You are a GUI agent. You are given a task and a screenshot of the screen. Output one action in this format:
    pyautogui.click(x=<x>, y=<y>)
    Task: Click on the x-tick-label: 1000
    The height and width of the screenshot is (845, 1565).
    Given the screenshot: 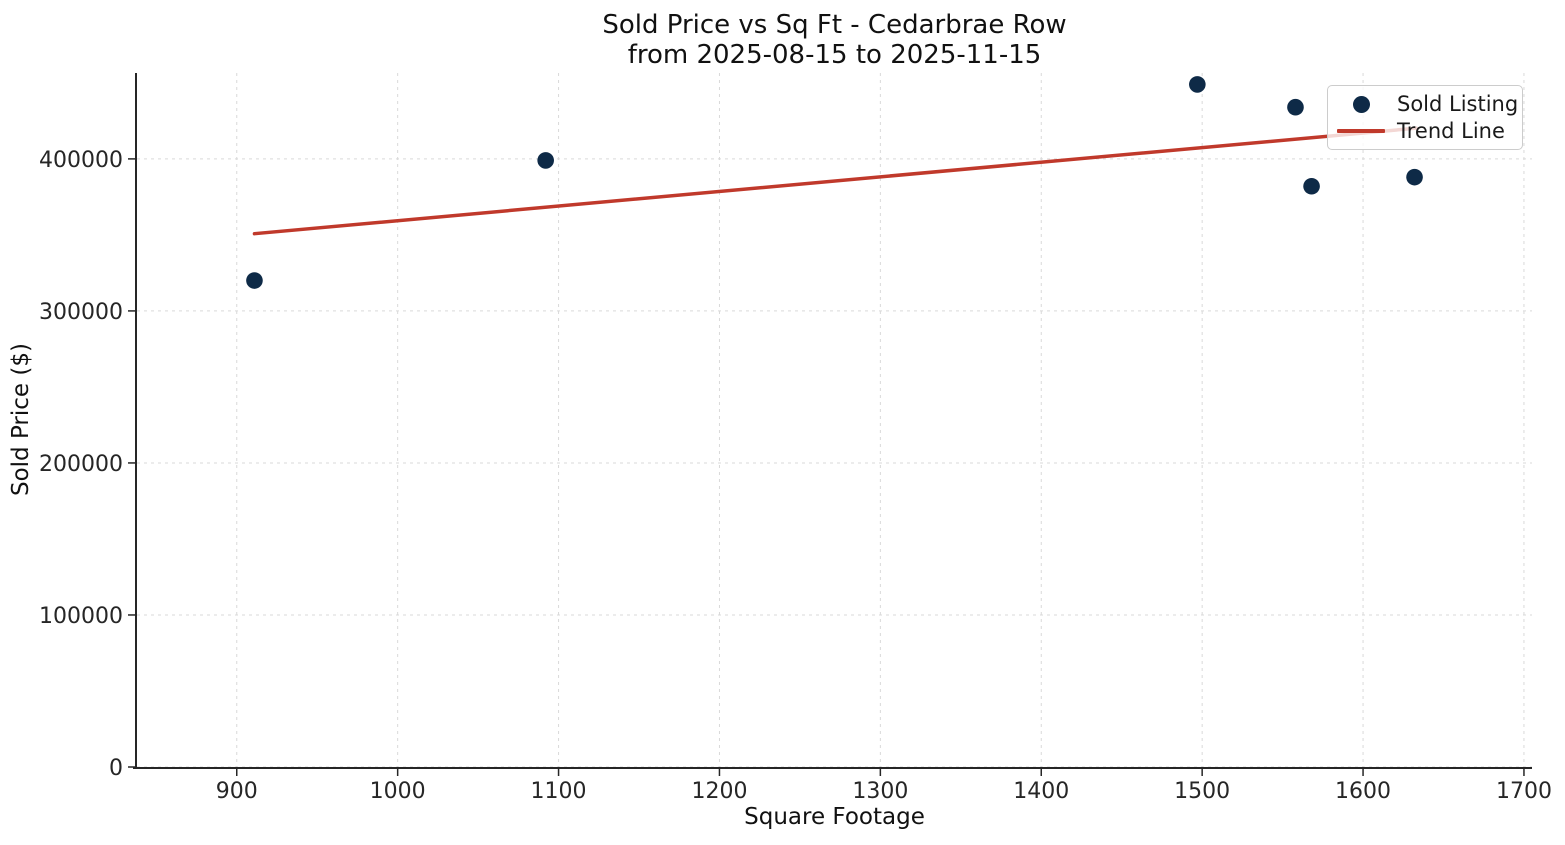 What is the action you would take?
    pyautogui.click(x=398, y=791)
    